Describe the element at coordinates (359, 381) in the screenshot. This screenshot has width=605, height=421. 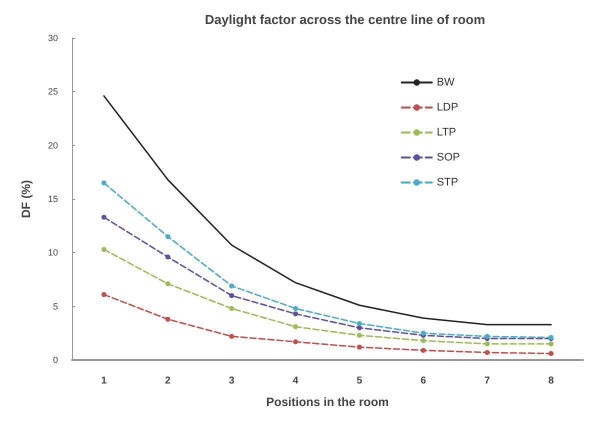
I see `x-tick-label: 5` at that location.